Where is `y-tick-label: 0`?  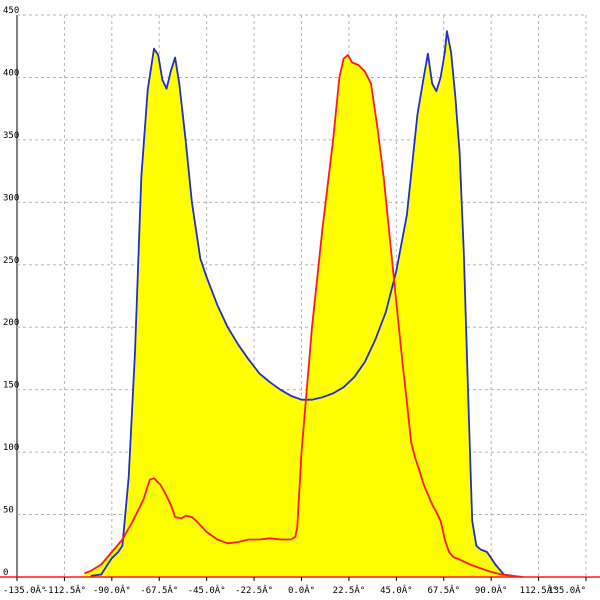
y-tick-label: 0 is located at coordinates (5, 573).